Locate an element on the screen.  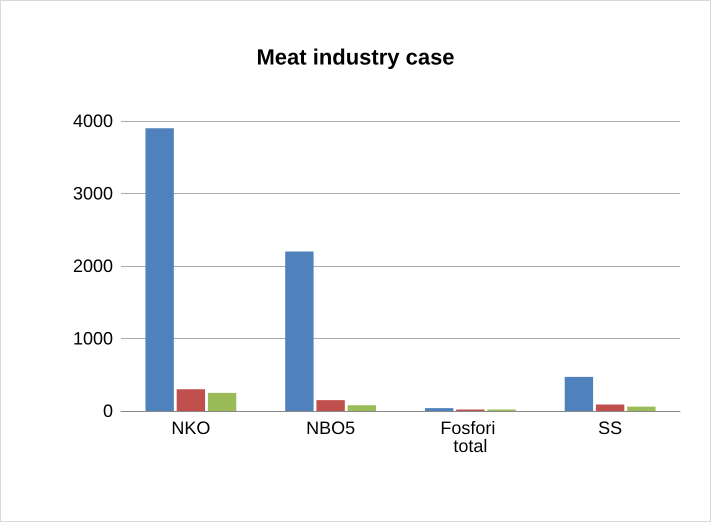
x-tick-label: NBO5 is located at coordinates (331, 428).